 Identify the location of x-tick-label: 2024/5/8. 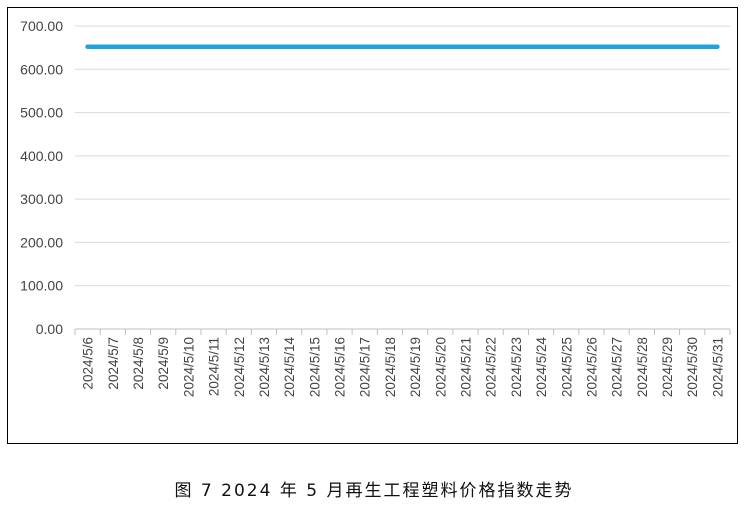
(138, 363).